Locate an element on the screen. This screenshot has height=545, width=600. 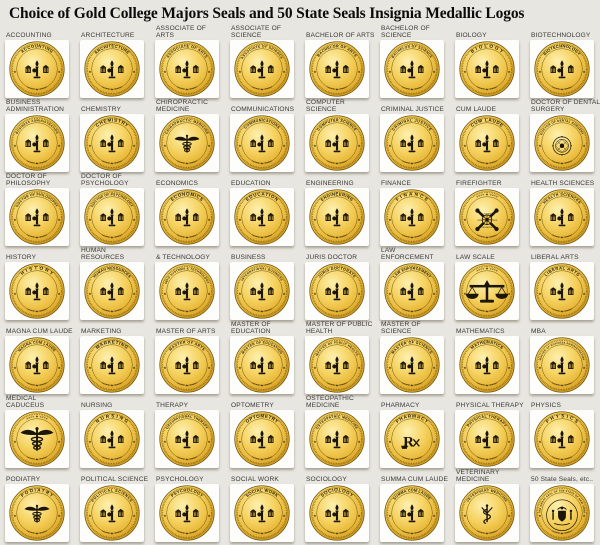
gold-seal: BIOLOGY ★ ★ «««« ★ »»»» is located at coordinates (487, 69).